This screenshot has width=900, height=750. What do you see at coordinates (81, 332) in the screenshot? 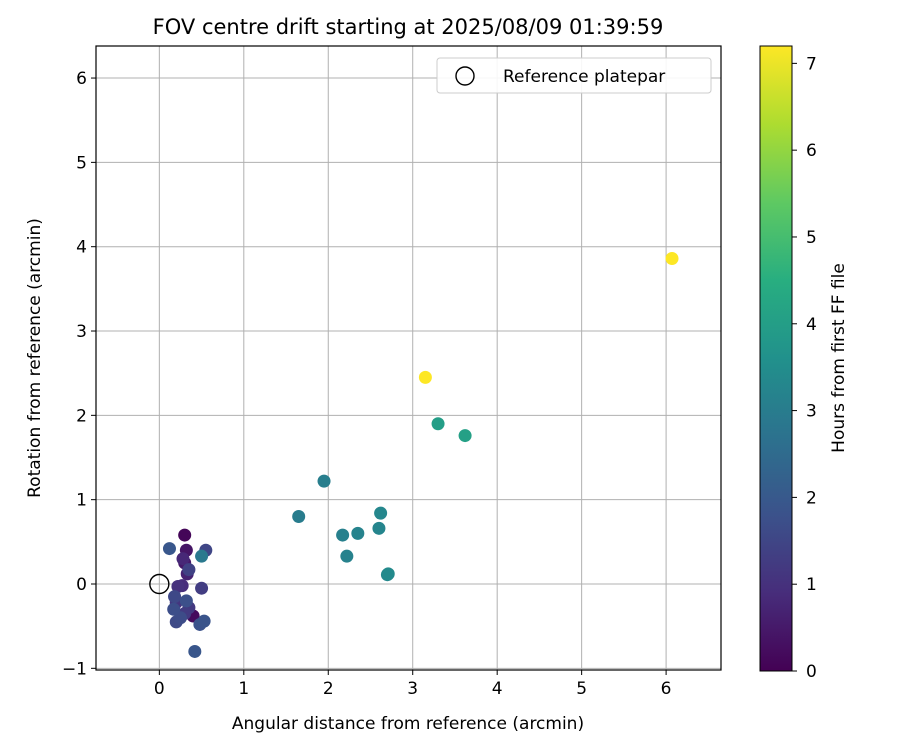
I see `y-tick-label: 3` at bounding box center [81, 332].